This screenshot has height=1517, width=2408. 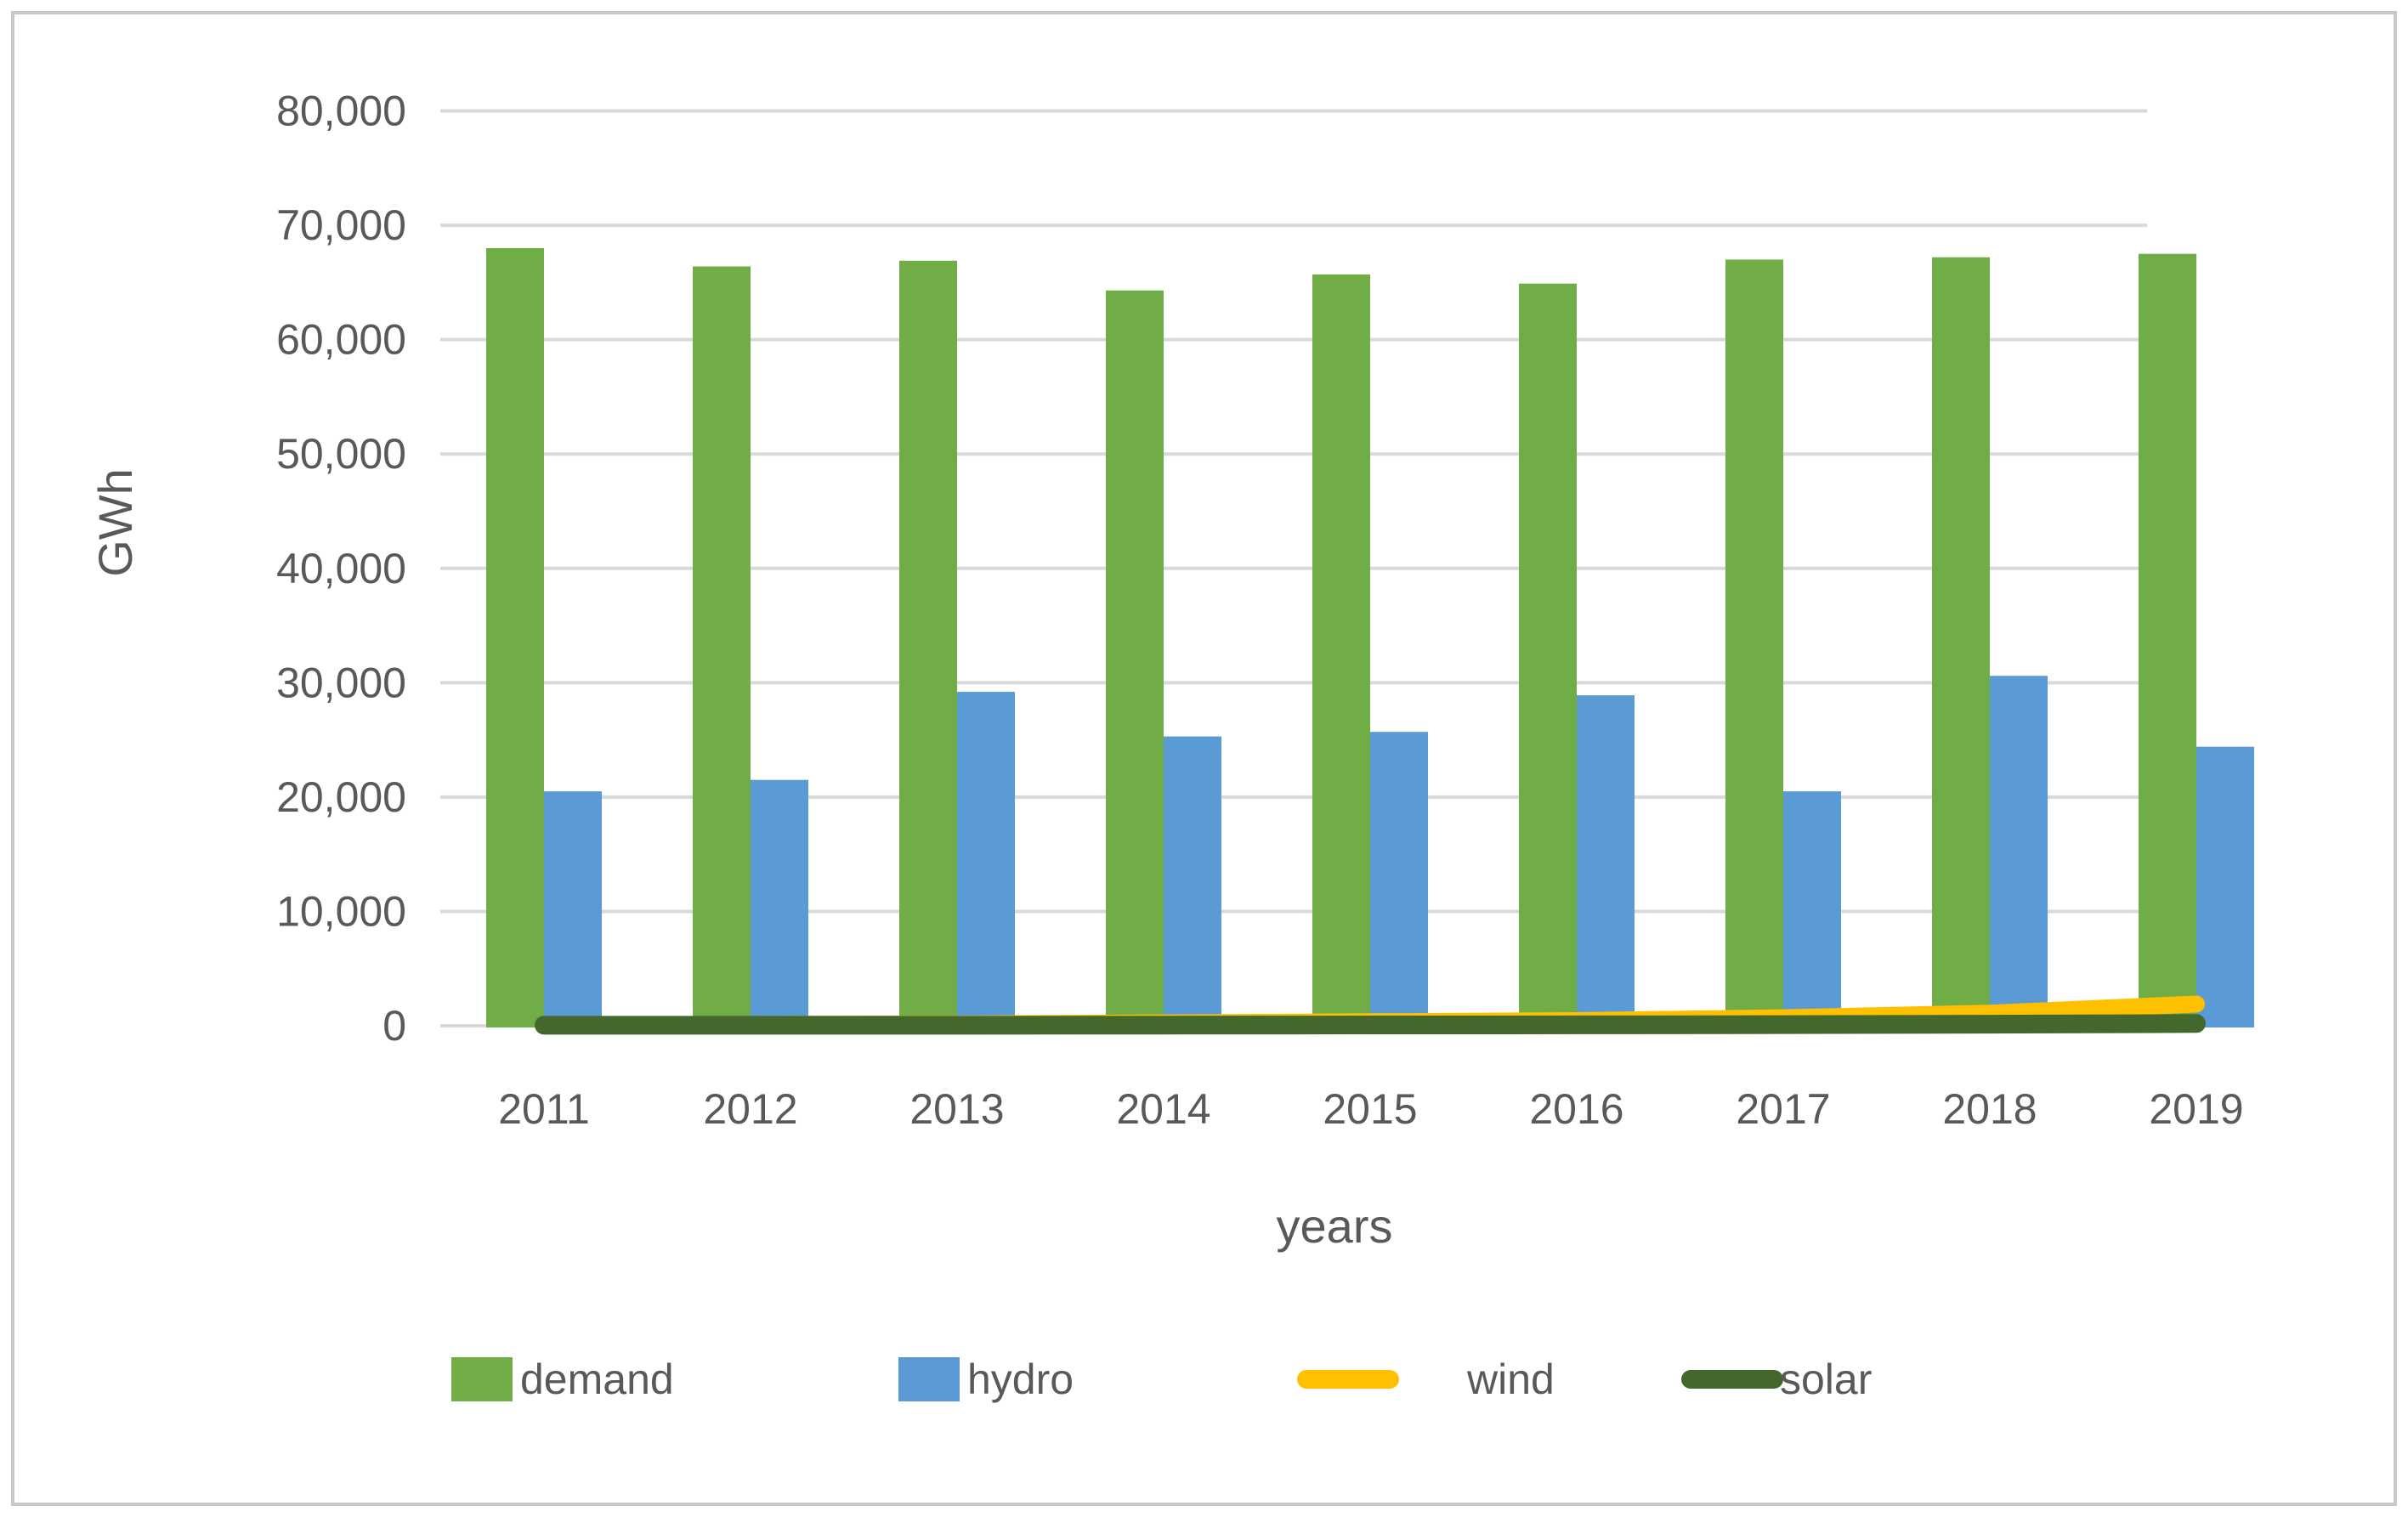 What do you see at coordinates (1163, 1109) in the screenshot?
I see `x-category-label: 2014` at bounding box center [1163, 1109].